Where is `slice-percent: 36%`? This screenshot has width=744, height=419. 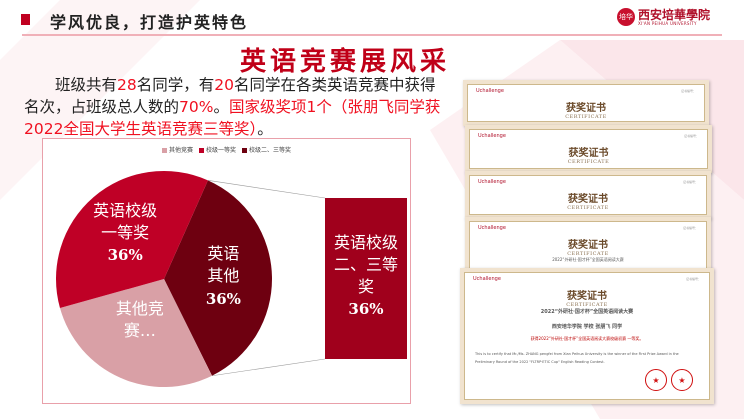 slice-percent: 36% is located at coordinates (223, 299).